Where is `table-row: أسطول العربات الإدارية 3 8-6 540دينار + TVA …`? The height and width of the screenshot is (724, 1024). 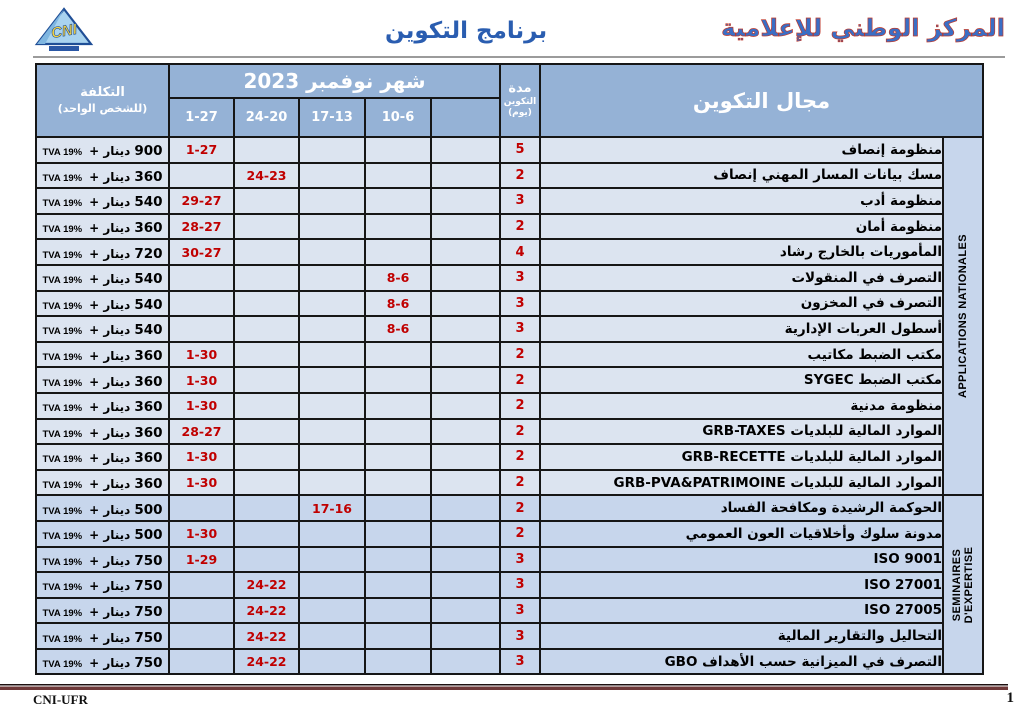 table-row: أسطول العربات الإدارية 3 8-6 540دينار + TVA … is located at coordinates (509, 329).